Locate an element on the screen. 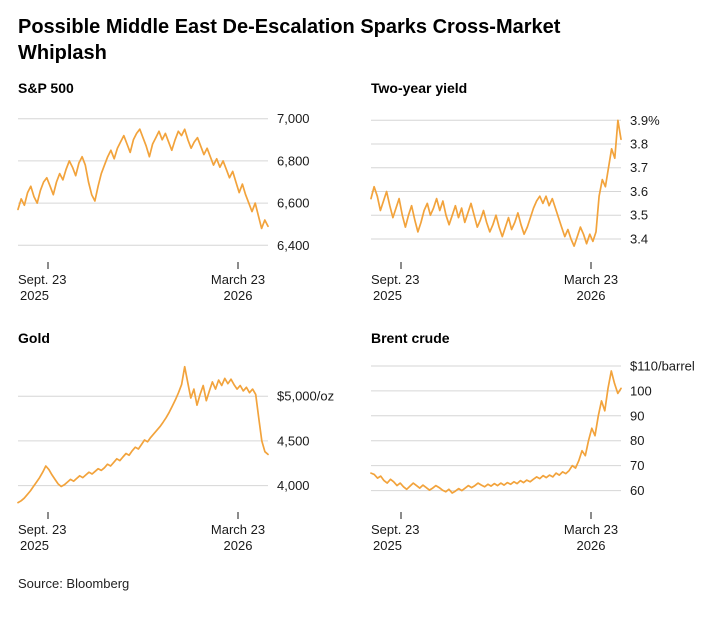 This screenshot has height=627, width=721. svg-text: 4,500 is located at coordinates (293, 440).